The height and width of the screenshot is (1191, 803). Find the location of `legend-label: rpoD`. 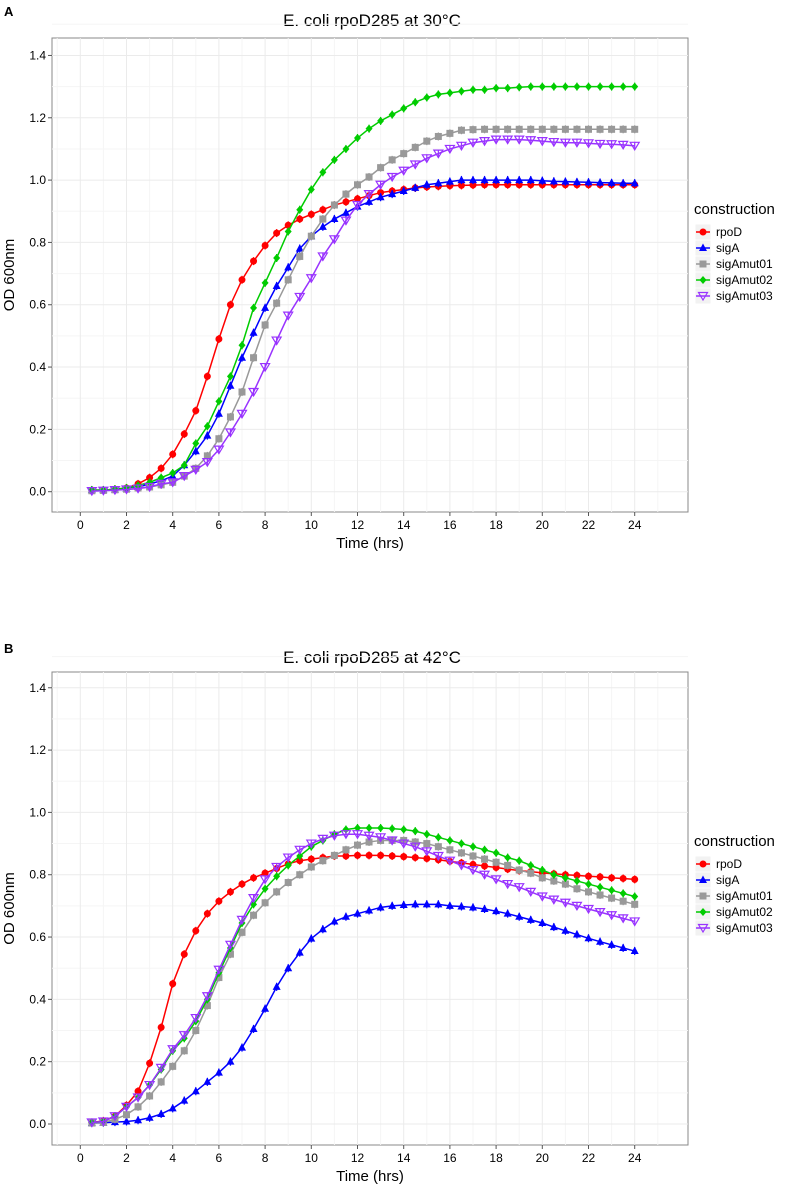

legend-label: rpoD is located at coordinates (729, 864).